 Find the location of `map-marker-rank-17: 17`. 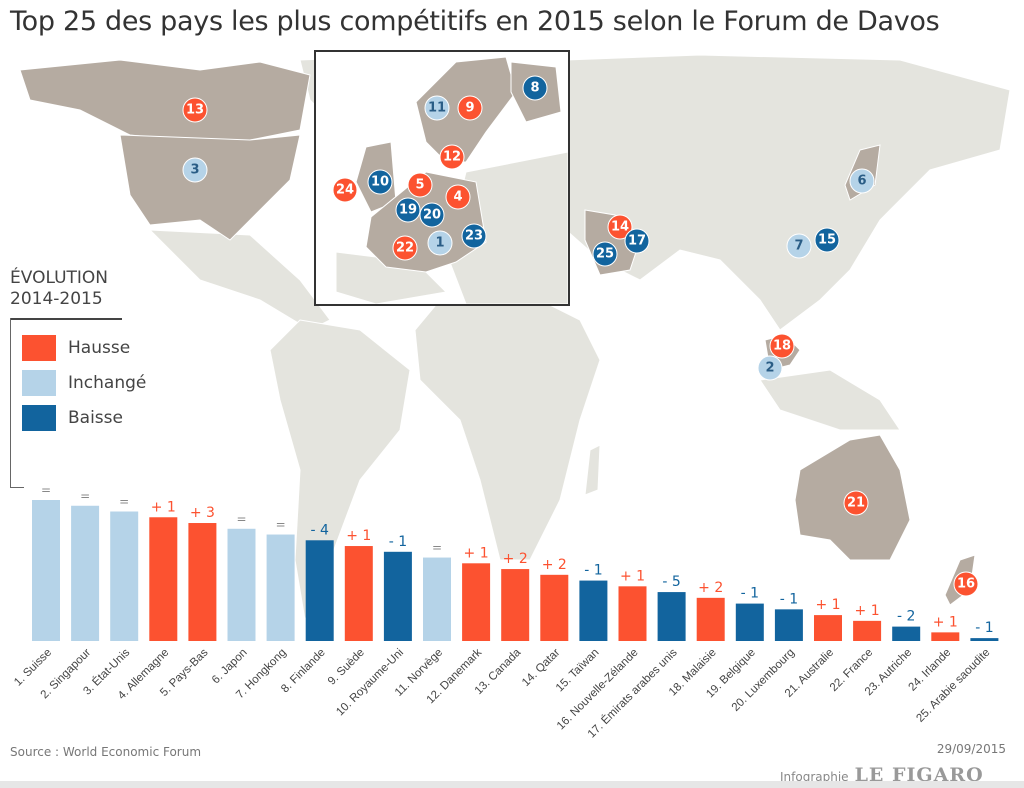

map-marker-rank-17: 17 is located at coordinates (637, 241).